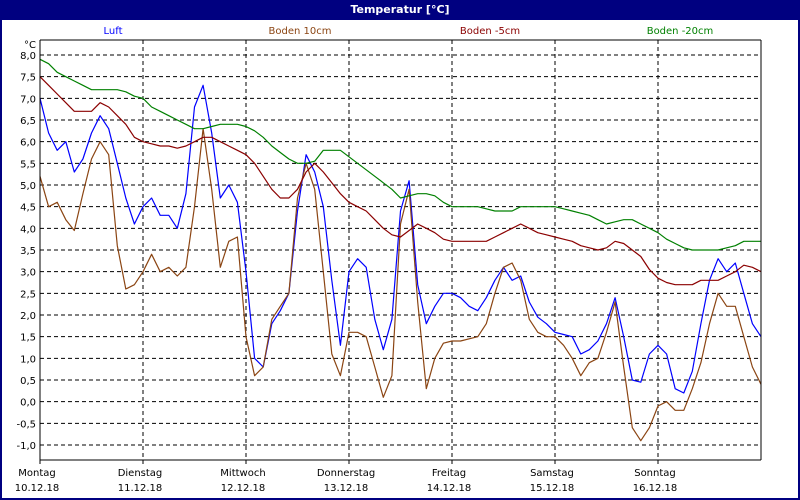 The image size is (800, 500). What do you see at coordinates (28, 381) in the screenshot?
I see `y-tick-label: 0,5` at bounding box center [28, 381].